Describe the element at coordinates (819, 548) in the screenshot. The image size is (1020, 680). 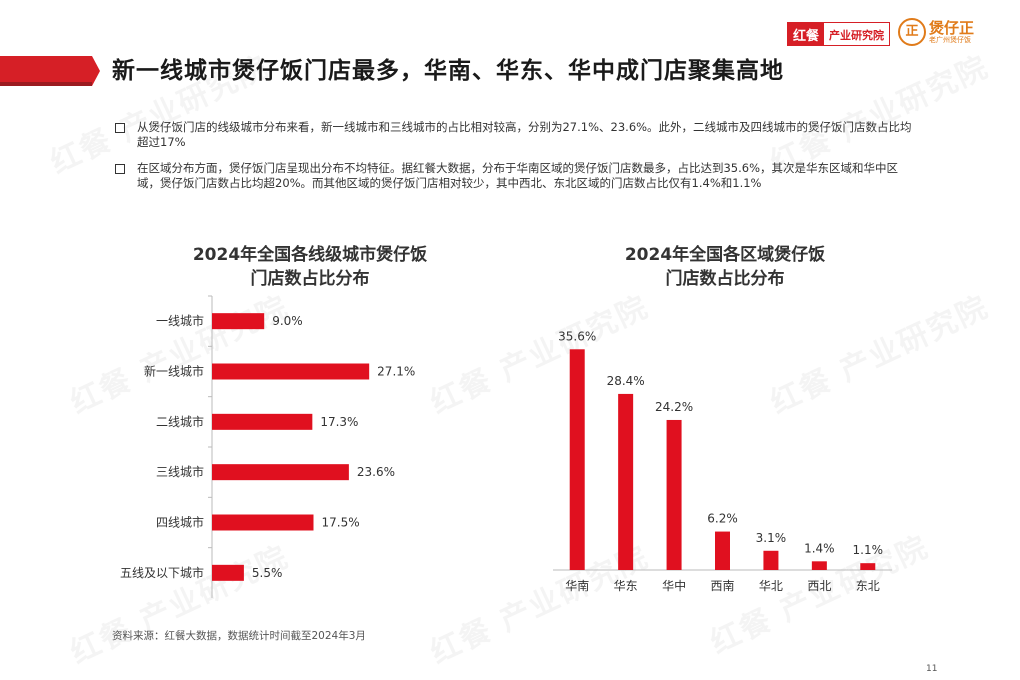
I see `region-value-label: 1.4%` at that location.